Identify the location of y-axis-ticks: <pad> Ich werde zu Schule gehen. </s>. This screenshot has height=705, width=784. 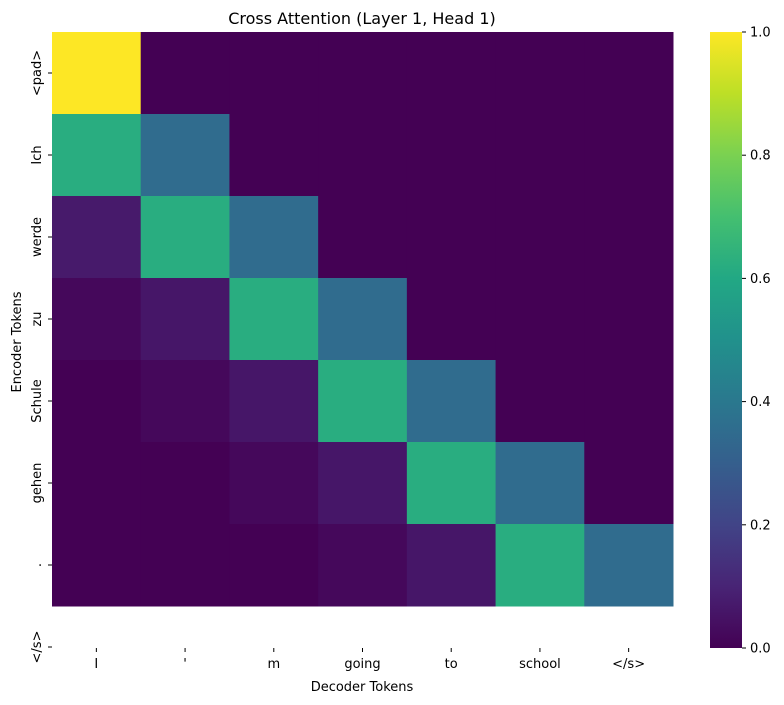
(41, 357).